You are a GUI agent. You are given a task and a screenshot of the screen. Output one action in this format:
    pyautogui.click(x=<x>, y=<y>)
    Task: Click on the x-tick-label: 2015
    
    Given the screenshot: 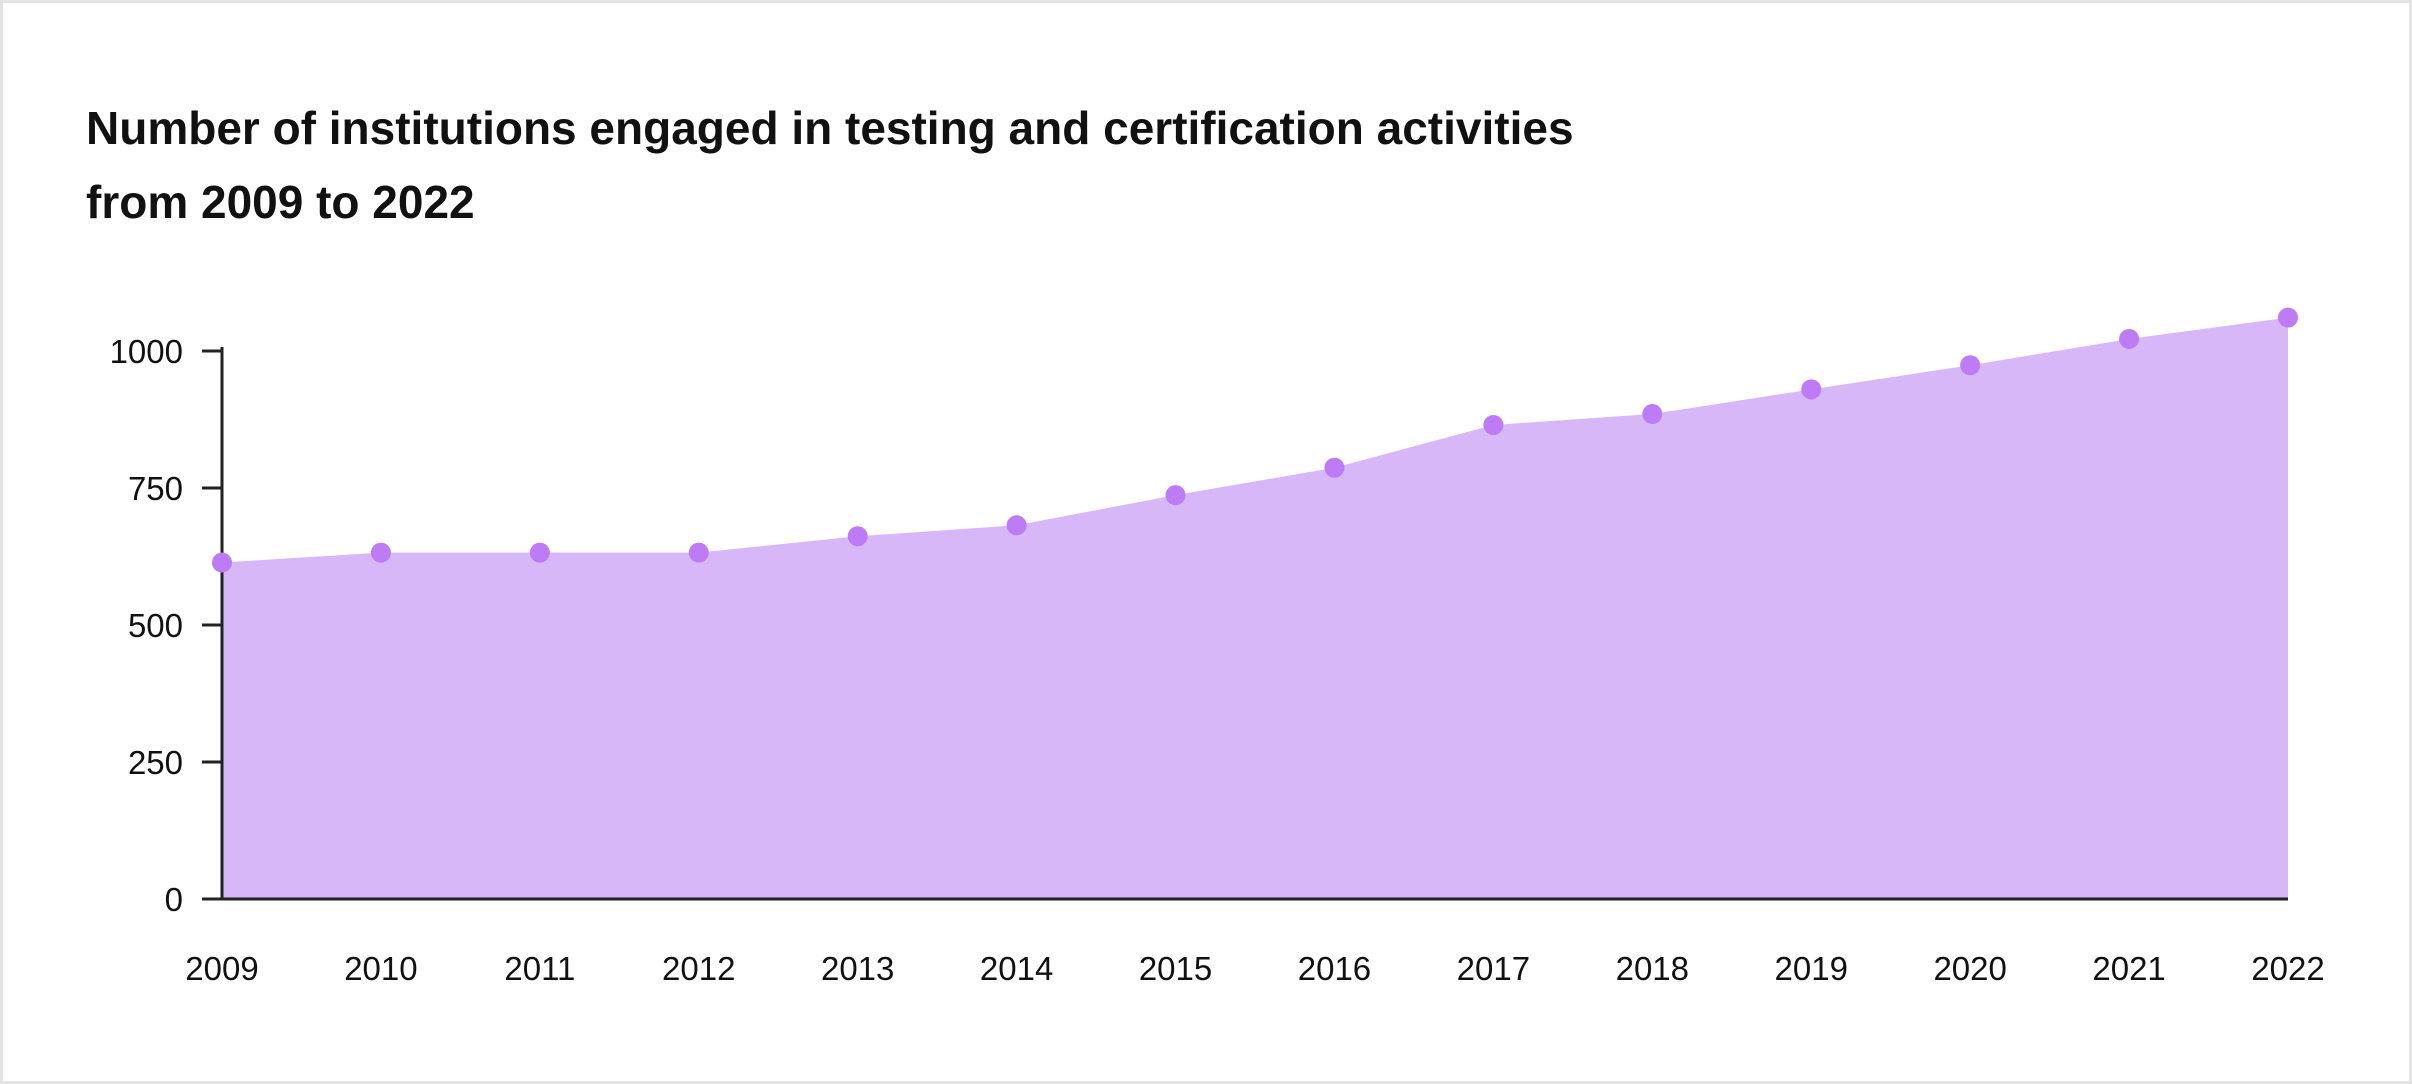 What is the action you would take?
    pyautogui.click(x=1175, y=968)
    